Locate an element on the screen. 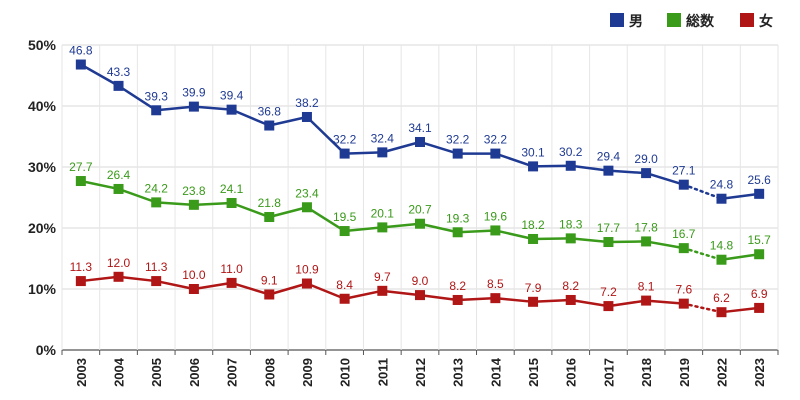 This screenshot has width=800, height=400. x-category-label: 2004 is located at coordinates (119, 372).